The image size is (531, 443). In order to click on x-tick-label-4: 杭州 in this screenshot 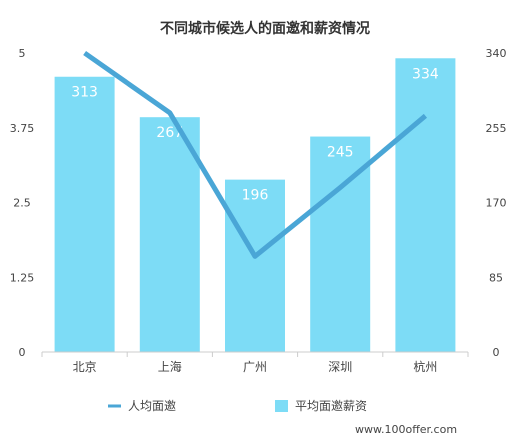, I will do `click(425, 366)`.